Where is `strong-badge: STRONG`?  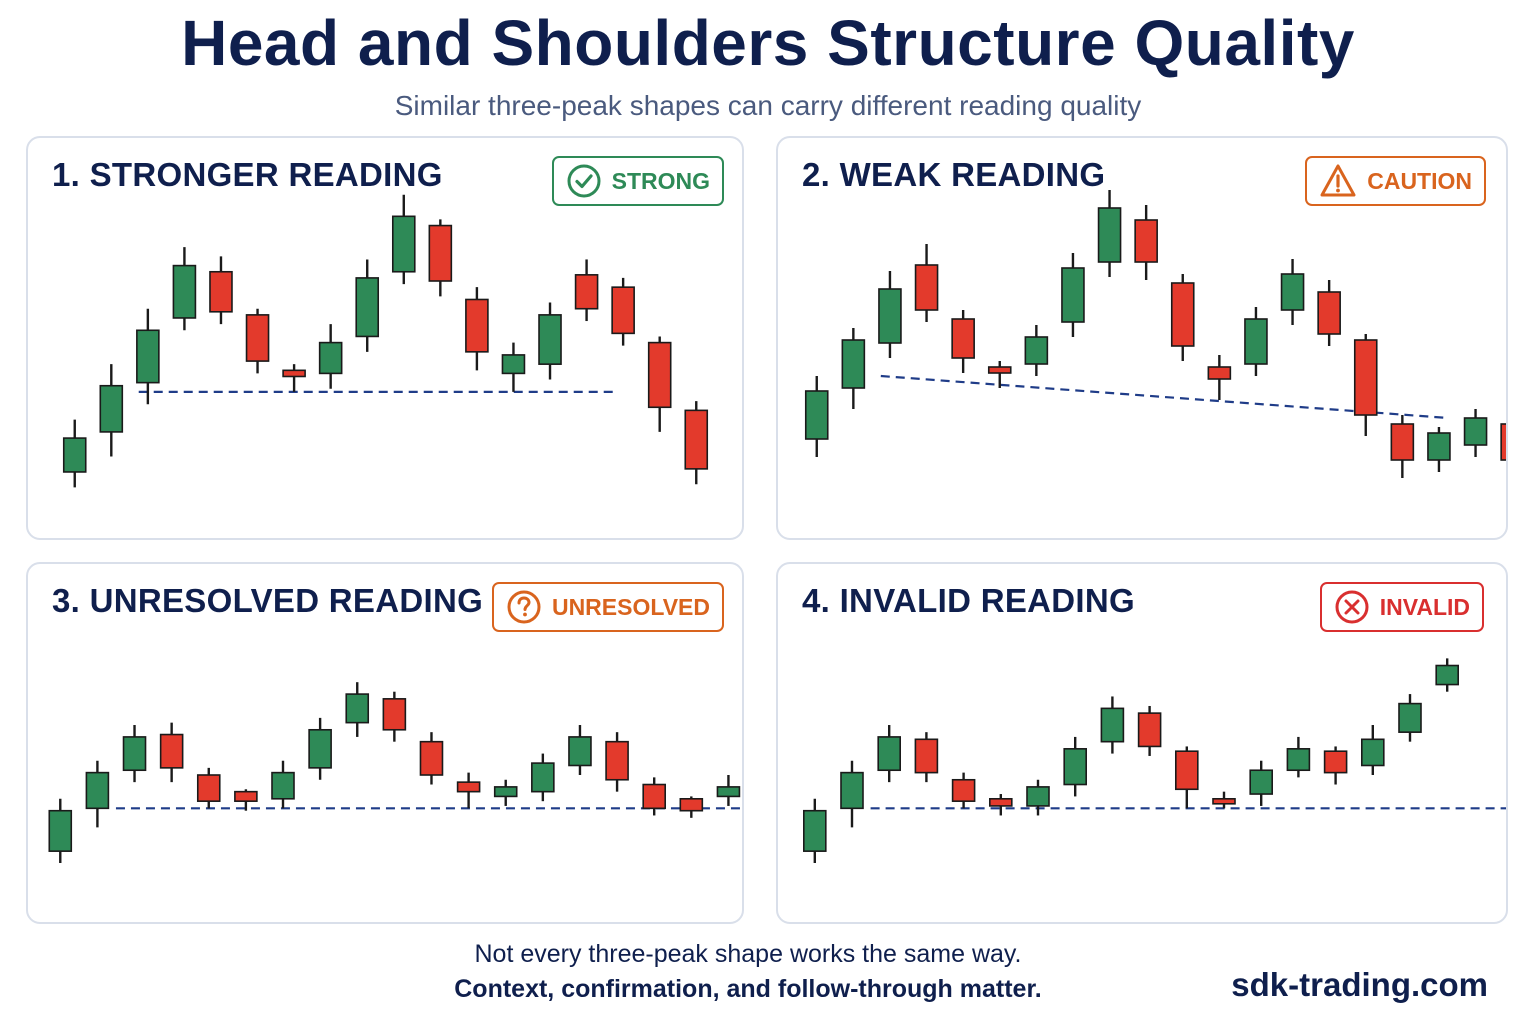
strong-badge: STRONG is located at coordinates (637, 181).